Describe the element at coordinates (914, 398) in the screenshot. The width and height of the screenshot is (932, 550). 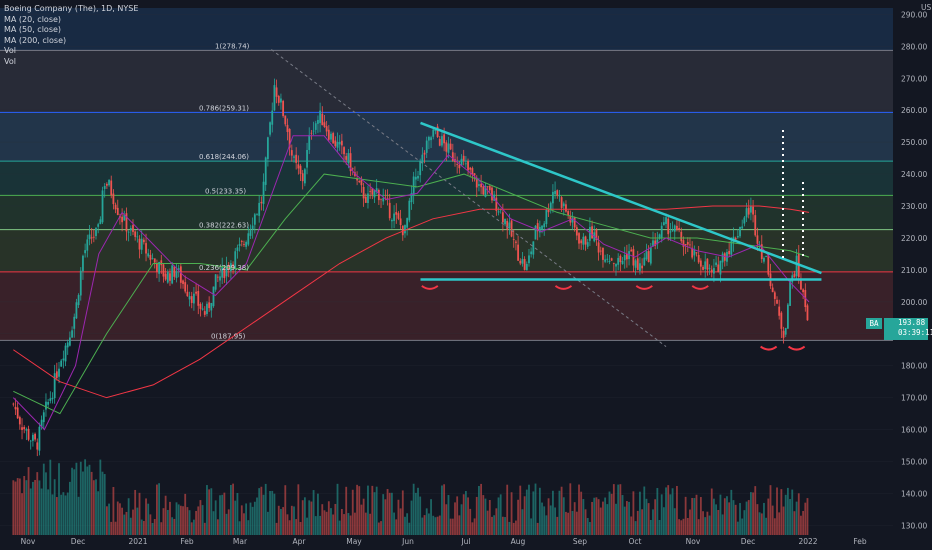
I see `y-tick-label: 170.00` at that location.